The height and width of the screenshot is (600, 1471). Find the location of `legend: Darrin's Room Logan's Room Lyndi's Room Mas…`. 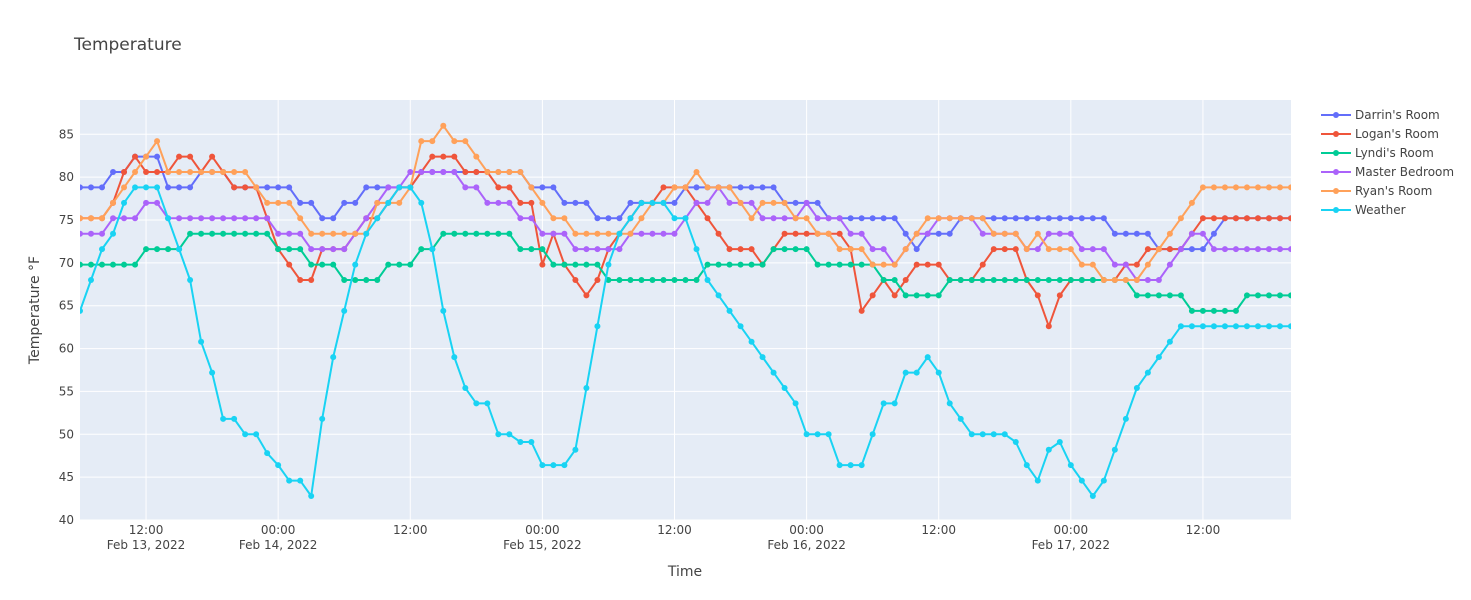

legend: Darrin's Room Logan's Room Lyndi's Room Mas… is located at coordinates (1387, 162).